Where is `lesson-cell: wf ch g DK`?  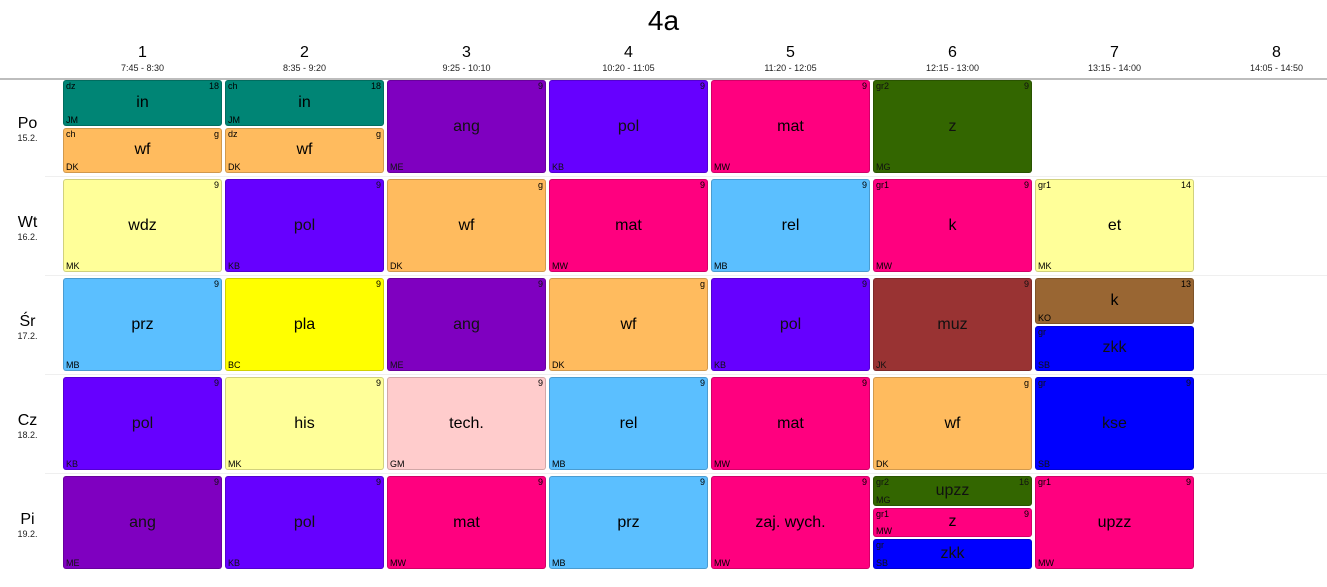
lesson-cell: wf ch g DK is located at coordinates (142, 150).